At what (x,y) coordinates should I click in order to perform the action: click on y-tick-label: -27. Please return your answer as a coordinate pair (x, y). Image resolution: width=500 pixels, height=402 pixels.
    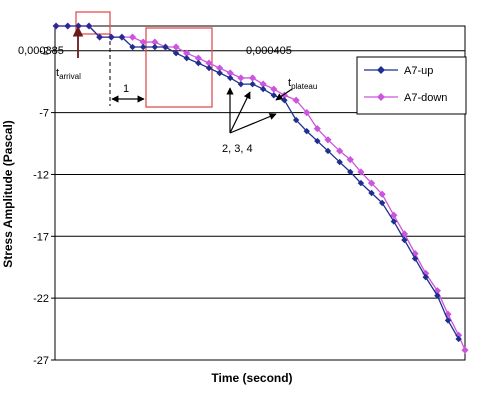
    Looking at the image, I should click on (41, 361).